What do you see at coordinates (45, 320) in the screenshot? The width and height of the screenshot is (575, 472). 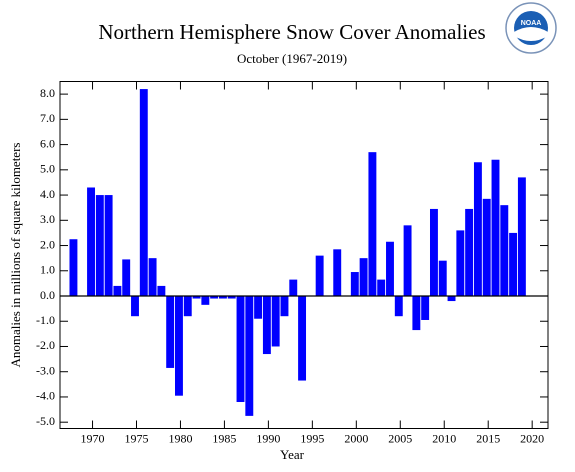 I see `y-tick-label: -1.0` at bounding box center [45, 320].